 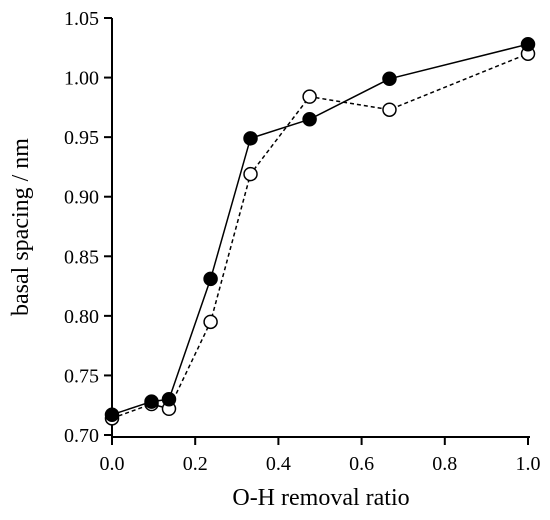 I want to click on x-ticks: 0.0 0.2 0.4 0.6 0.8 1.0, so click(x=320, y=456).